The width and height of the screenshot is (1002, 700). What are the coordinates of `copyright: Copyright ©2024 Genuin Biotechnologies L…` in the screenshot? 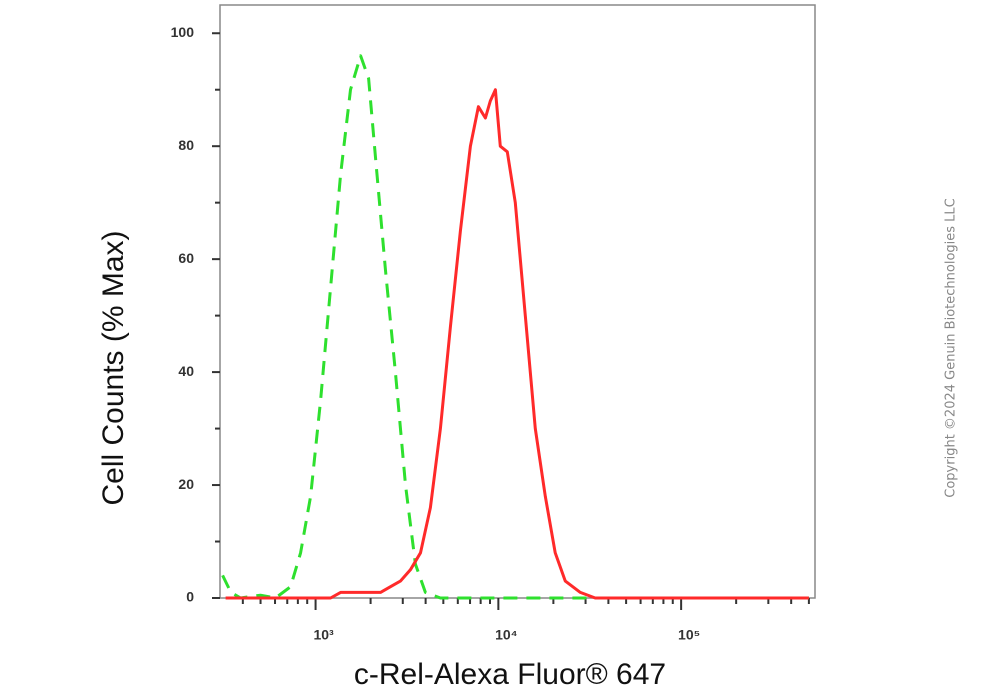 It's located at (951, 347).